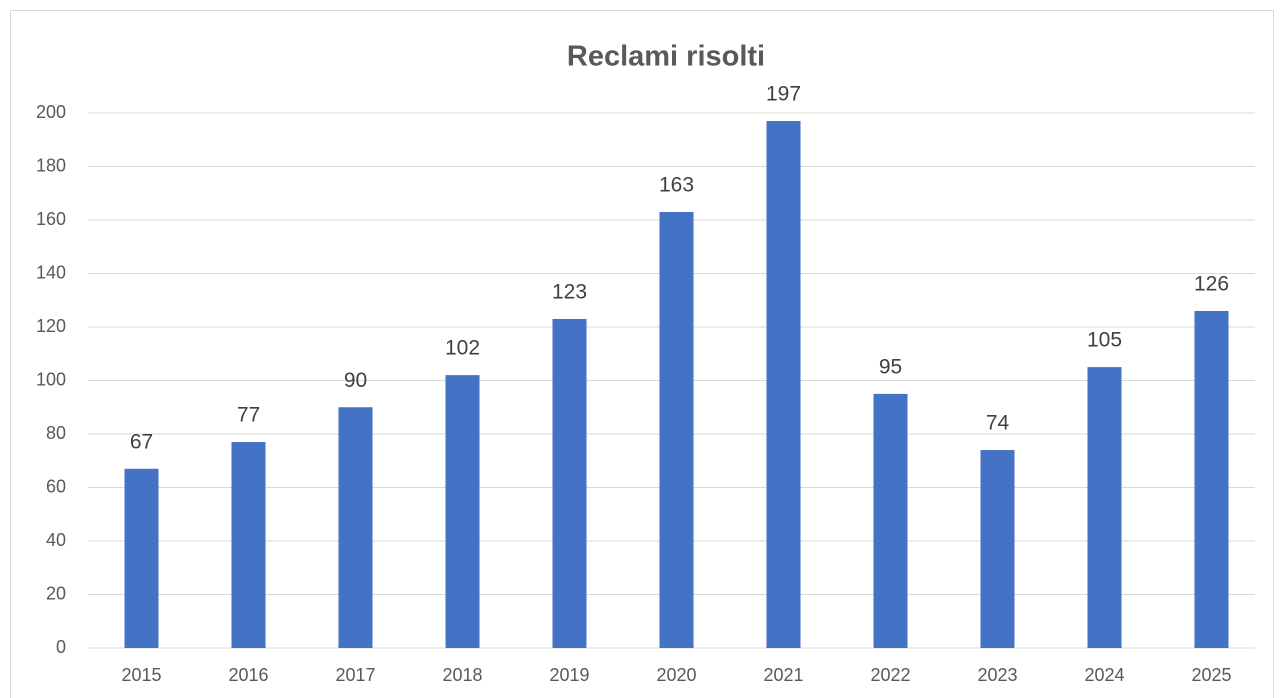  What do you see at coordinates (462, 675) in the screenshot?
I see `x-tick-label: 2018` at bounding box center [462, 675].